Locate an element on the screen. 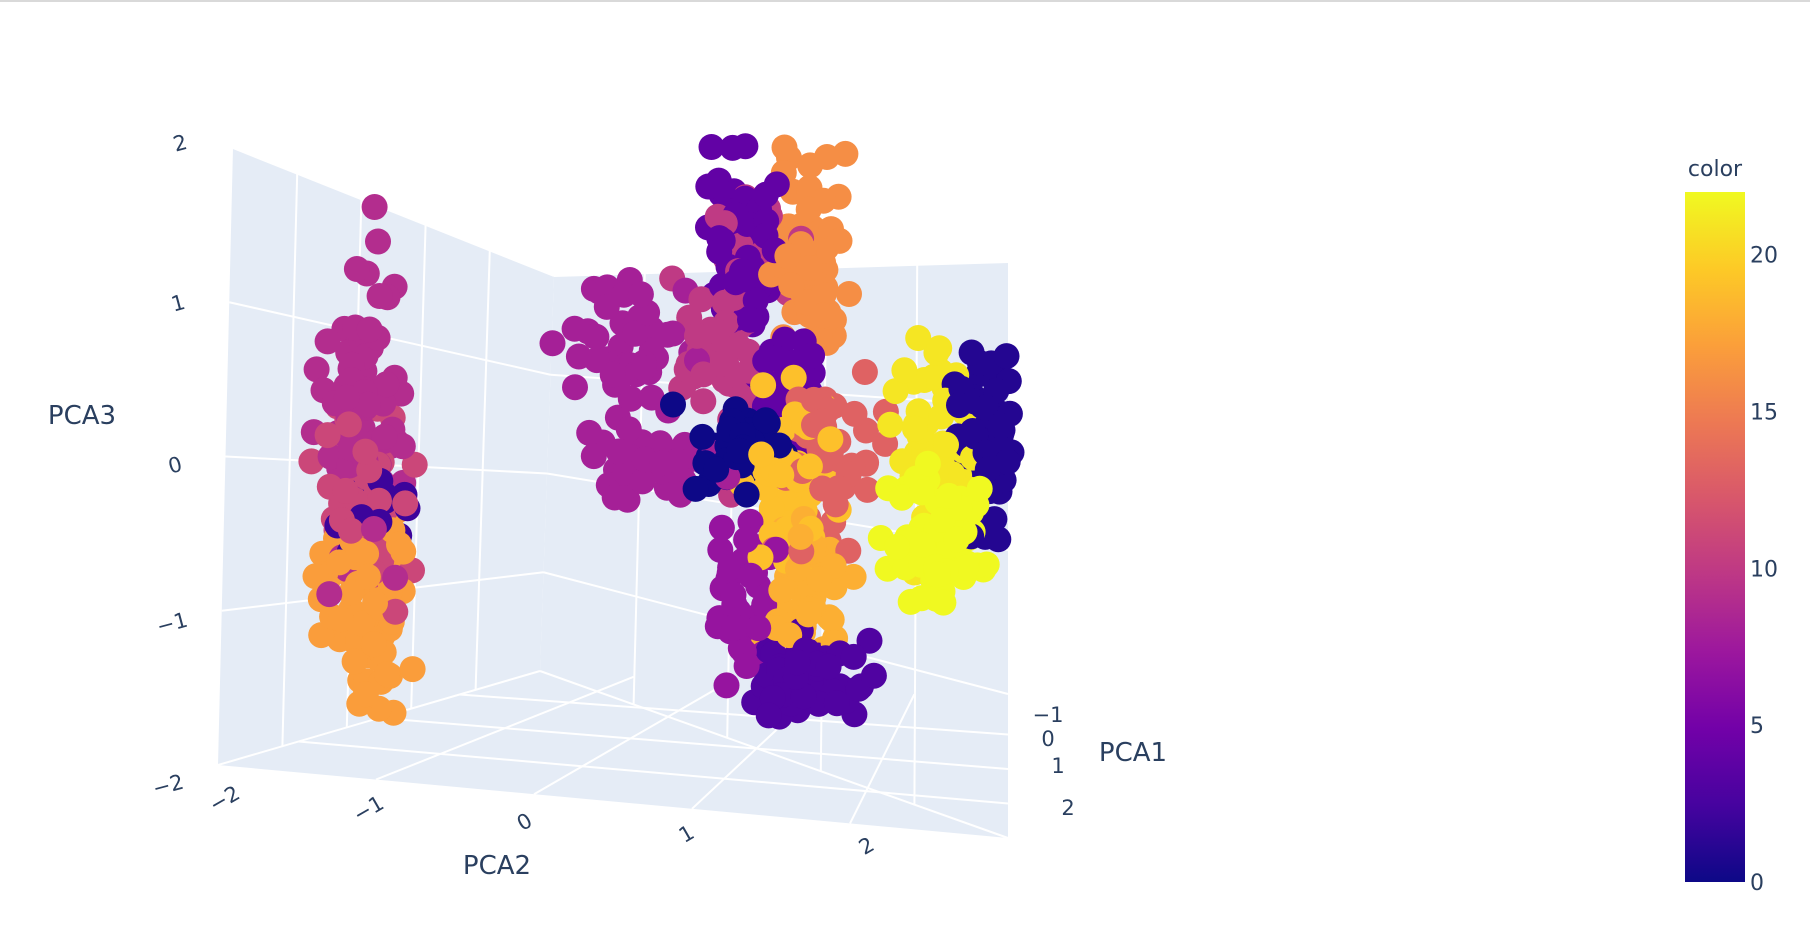 Image resolution: width=1810 pixels, height=938 pixels. z-tick-label: 0 is located at coordinates (175, 465).